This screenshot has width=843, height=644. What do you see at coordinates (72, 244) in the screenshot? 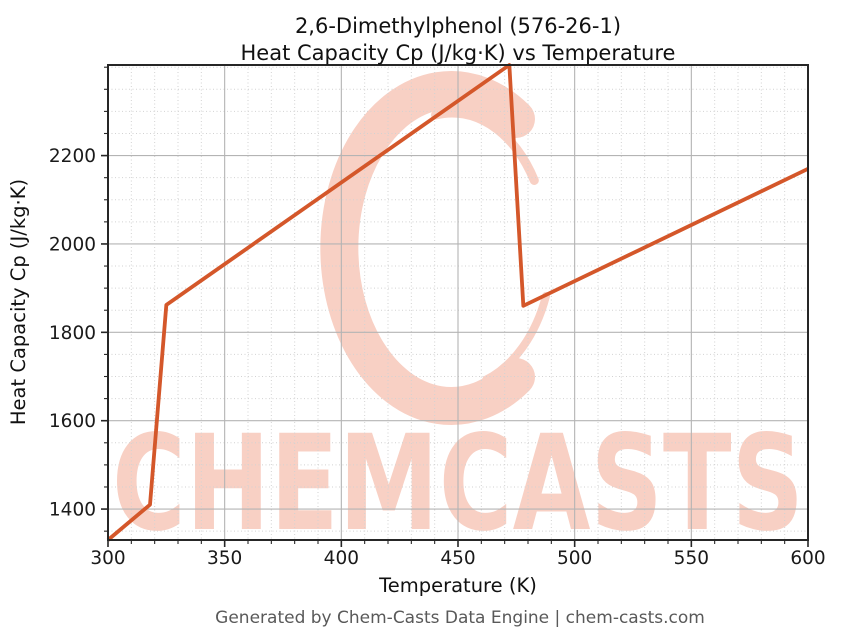
I see `y-tick-label: 2000` at bounding box center [72, 244].